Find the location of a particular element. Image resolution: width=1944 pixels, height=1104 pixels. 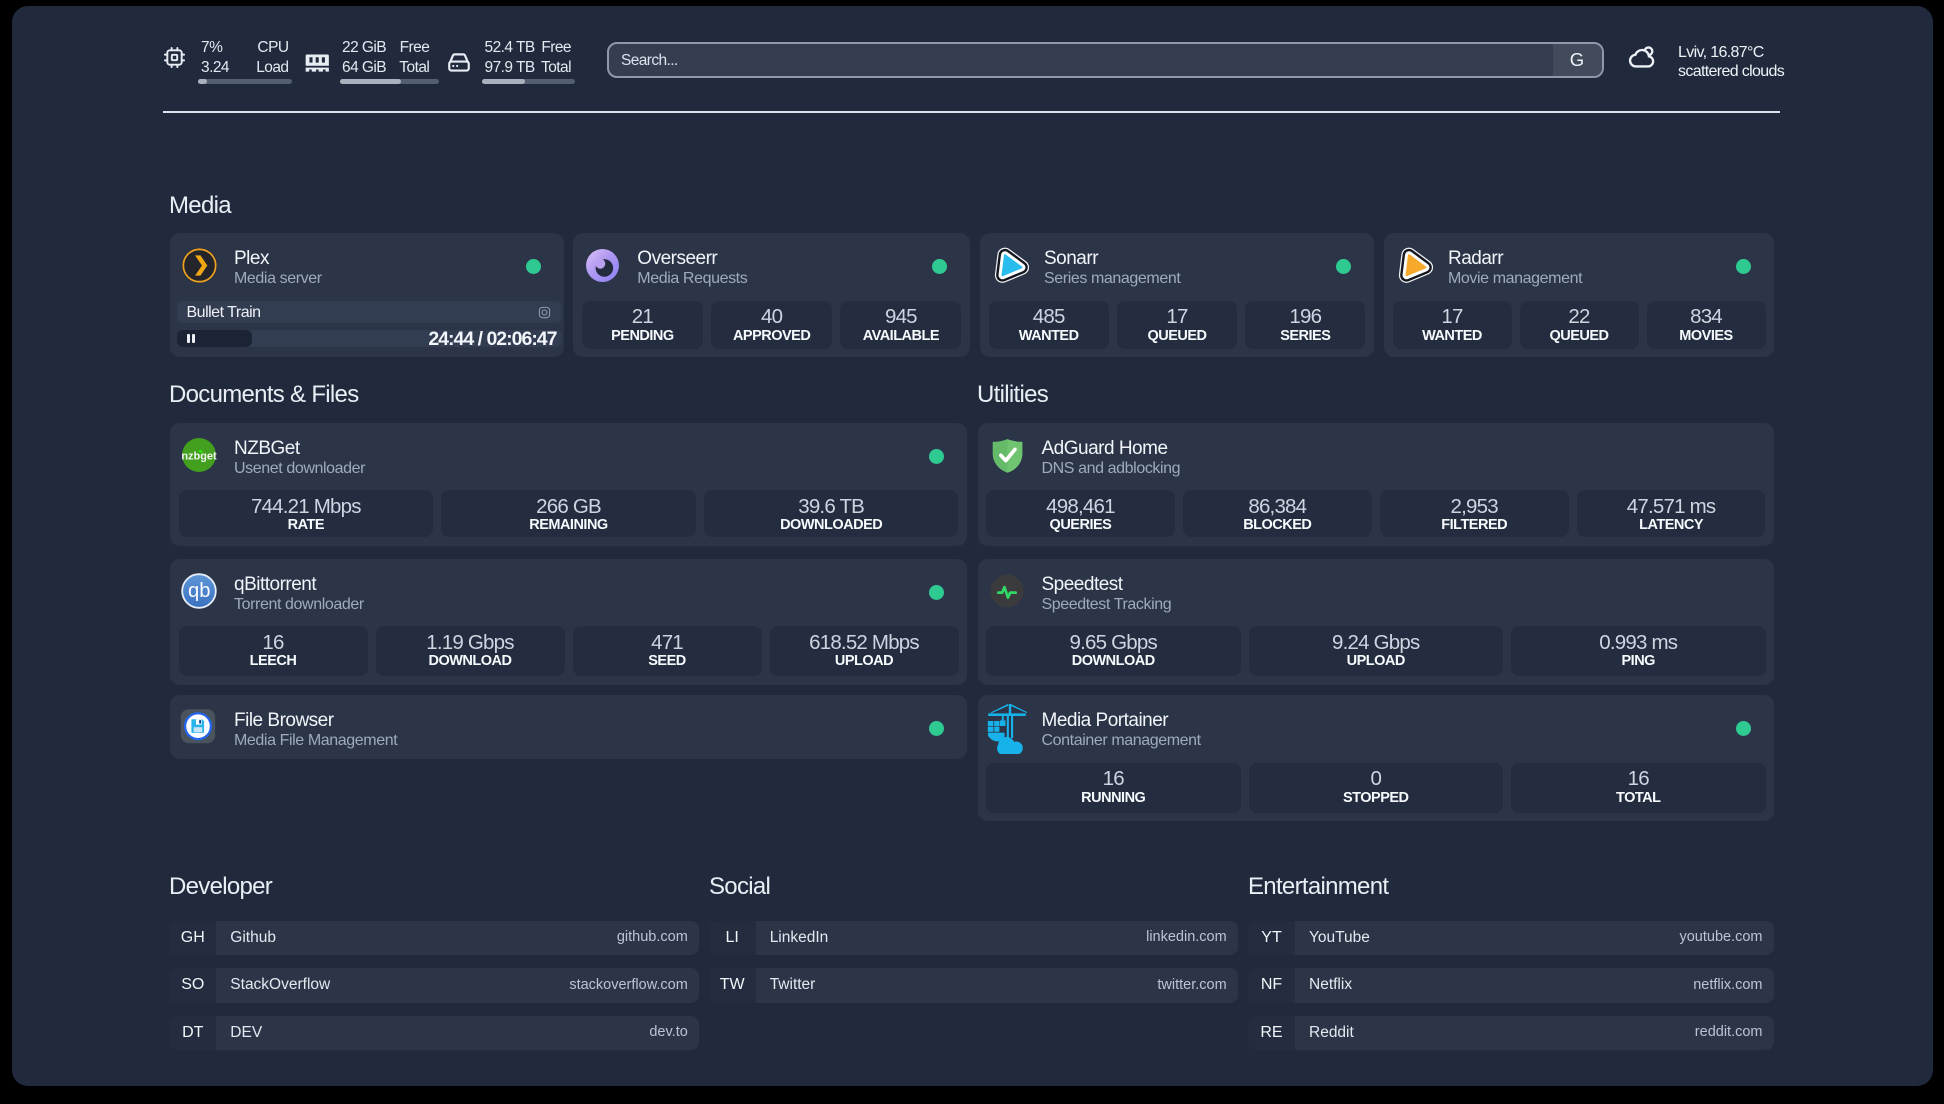

svg-text: qb is located at coordinates (199, 591).